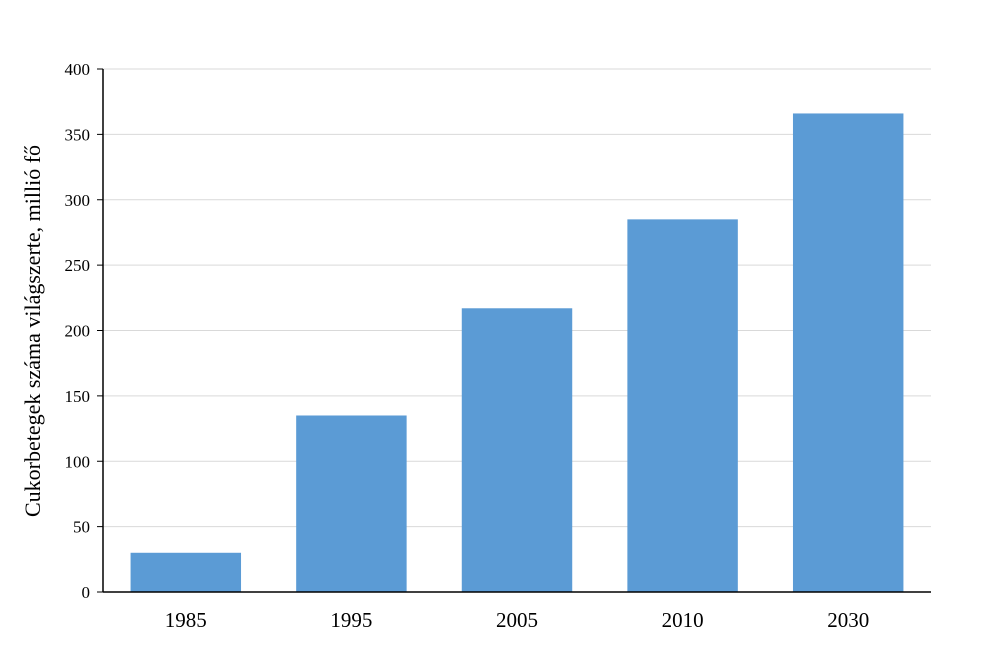  I want to click on x-tick-labels: 1985 1995 2005 2010 2030, so click(517, 620).